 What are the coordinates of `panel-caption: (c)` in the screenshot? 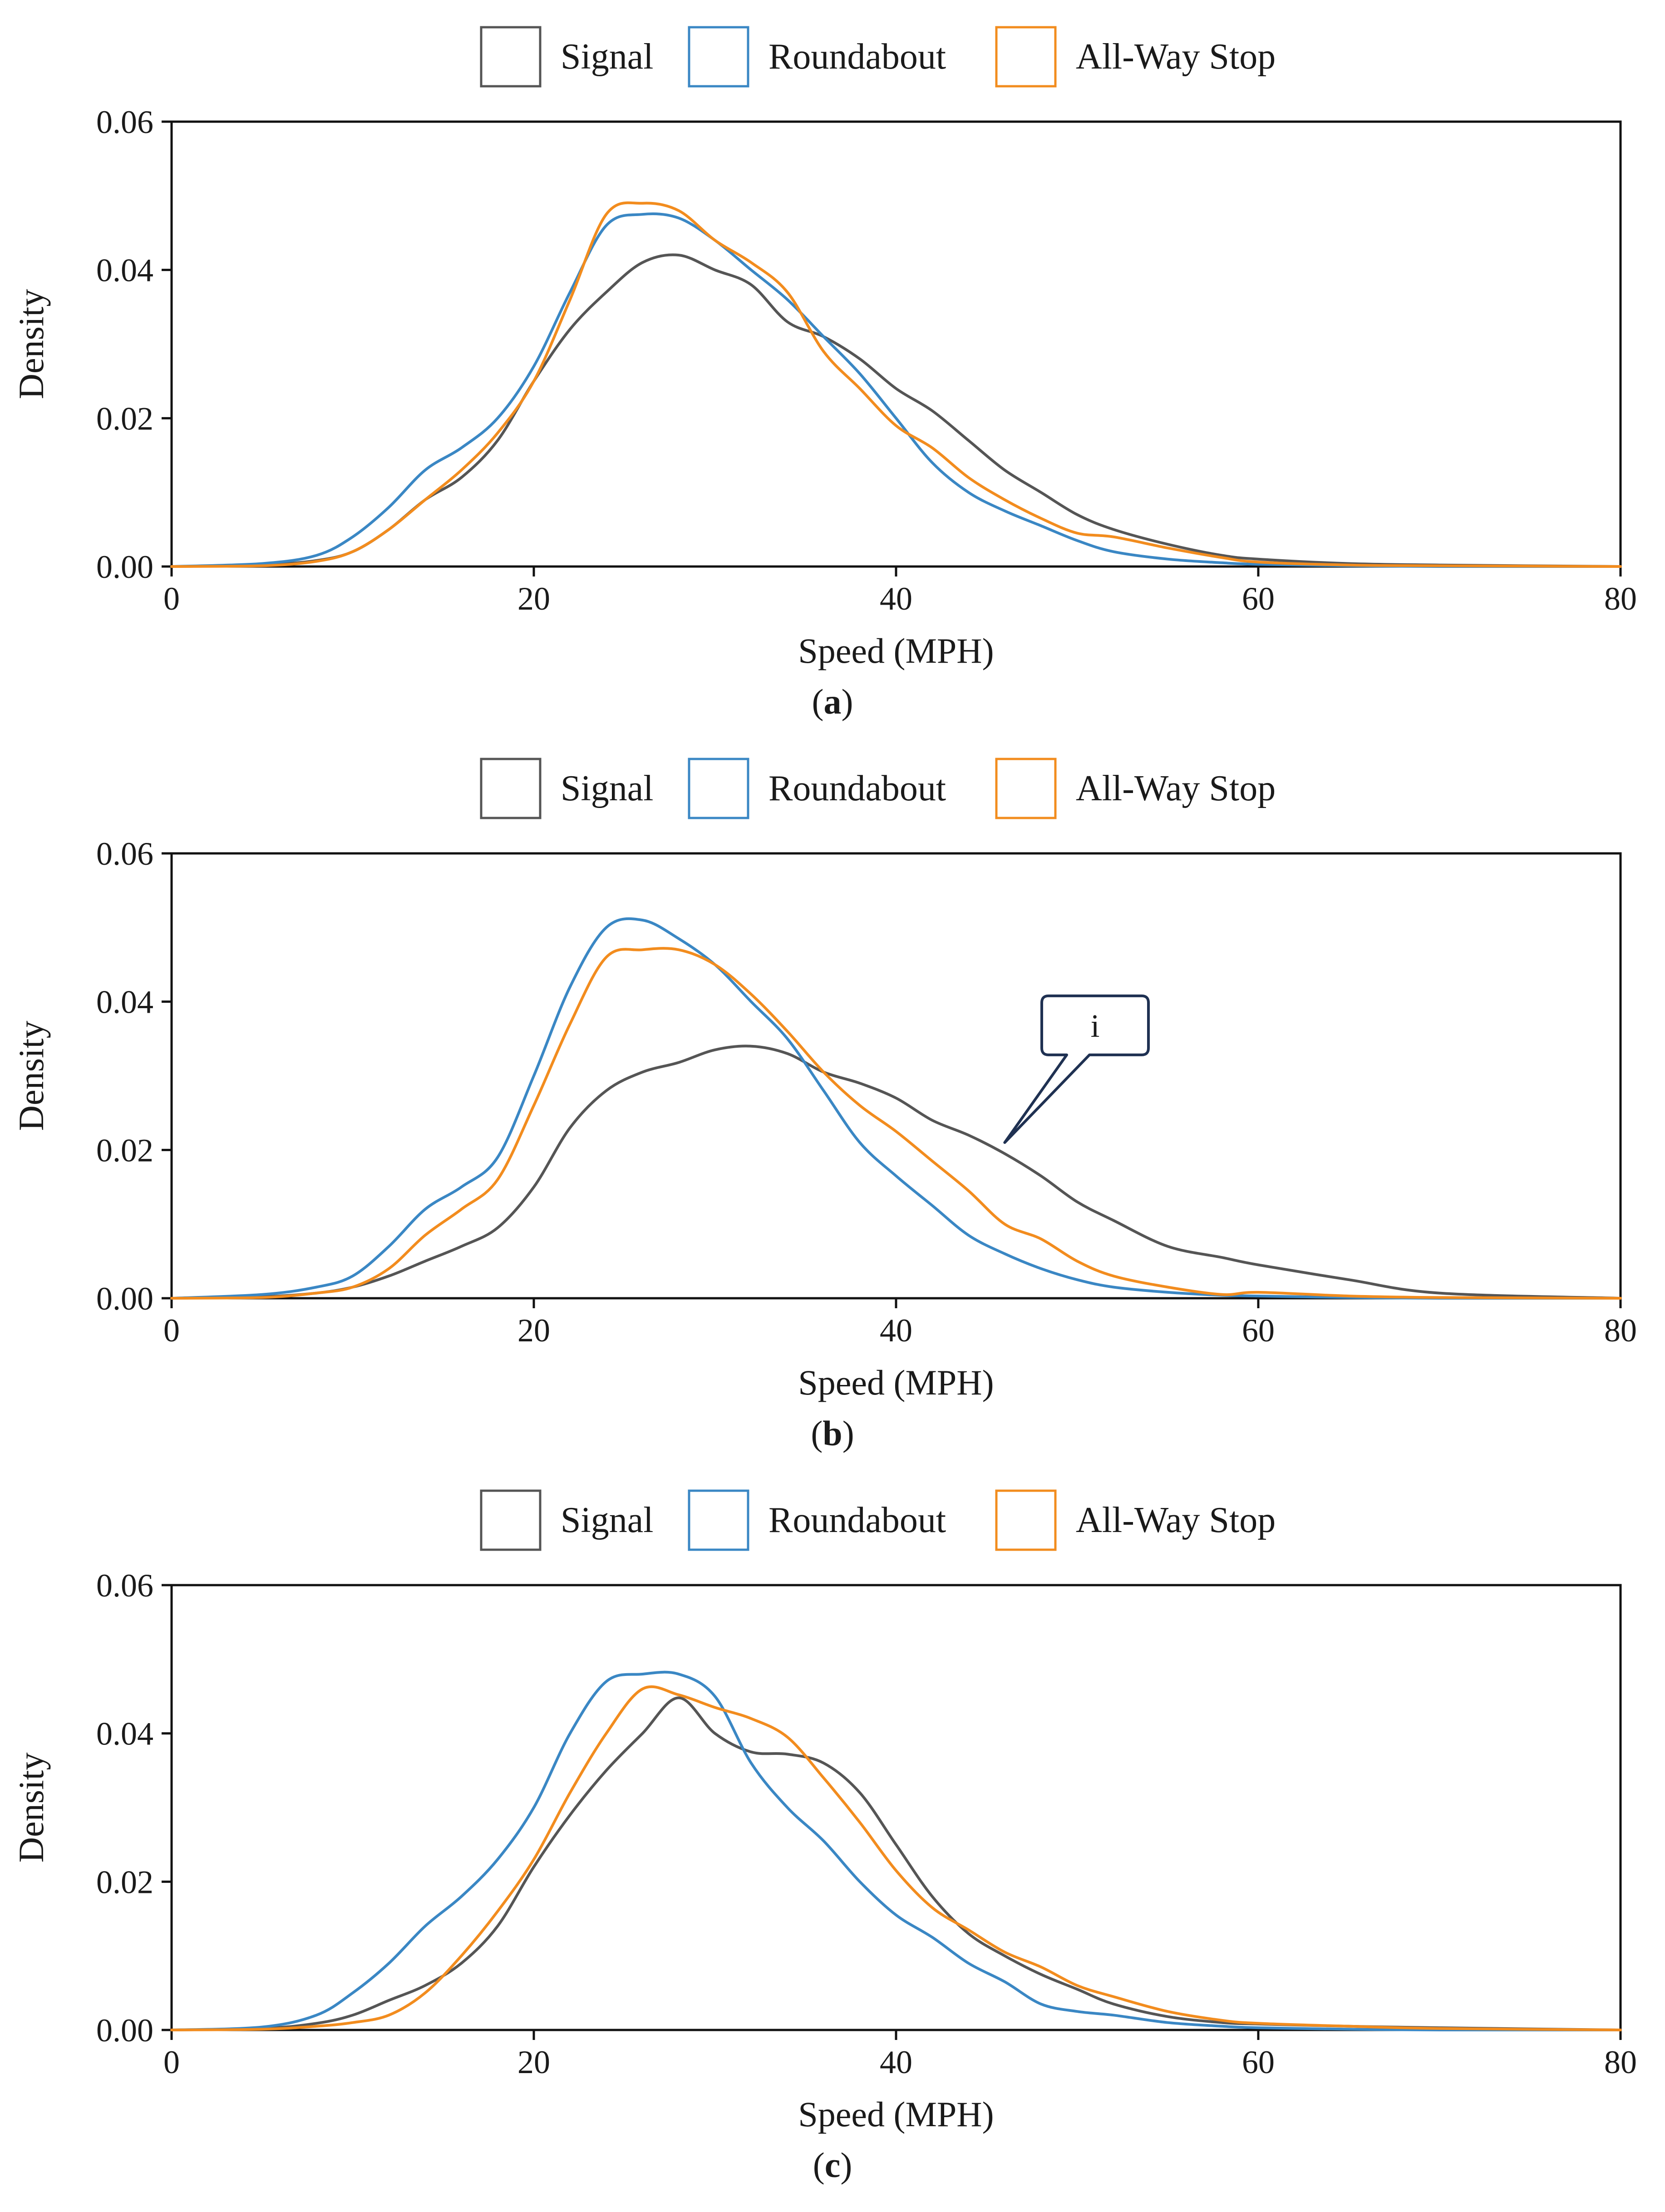 It's located at (832, 2165).